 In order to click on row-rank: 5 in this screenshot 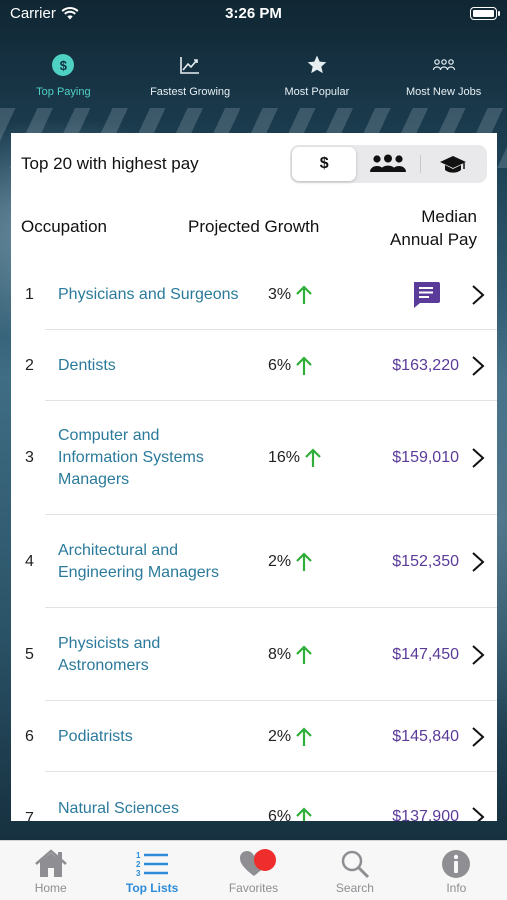, I will do `click(29, 654)`.